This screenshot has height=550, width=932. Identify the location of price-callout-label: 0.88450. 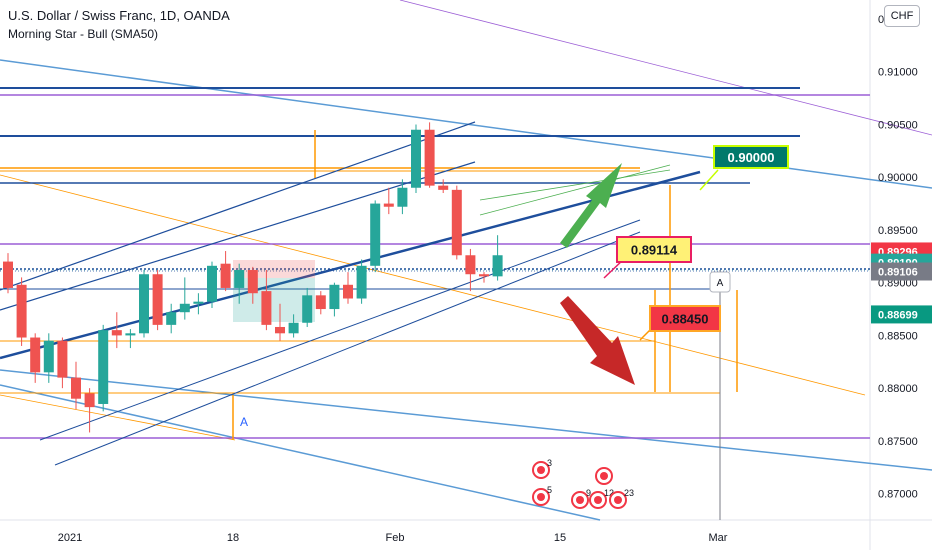
(685, 319).